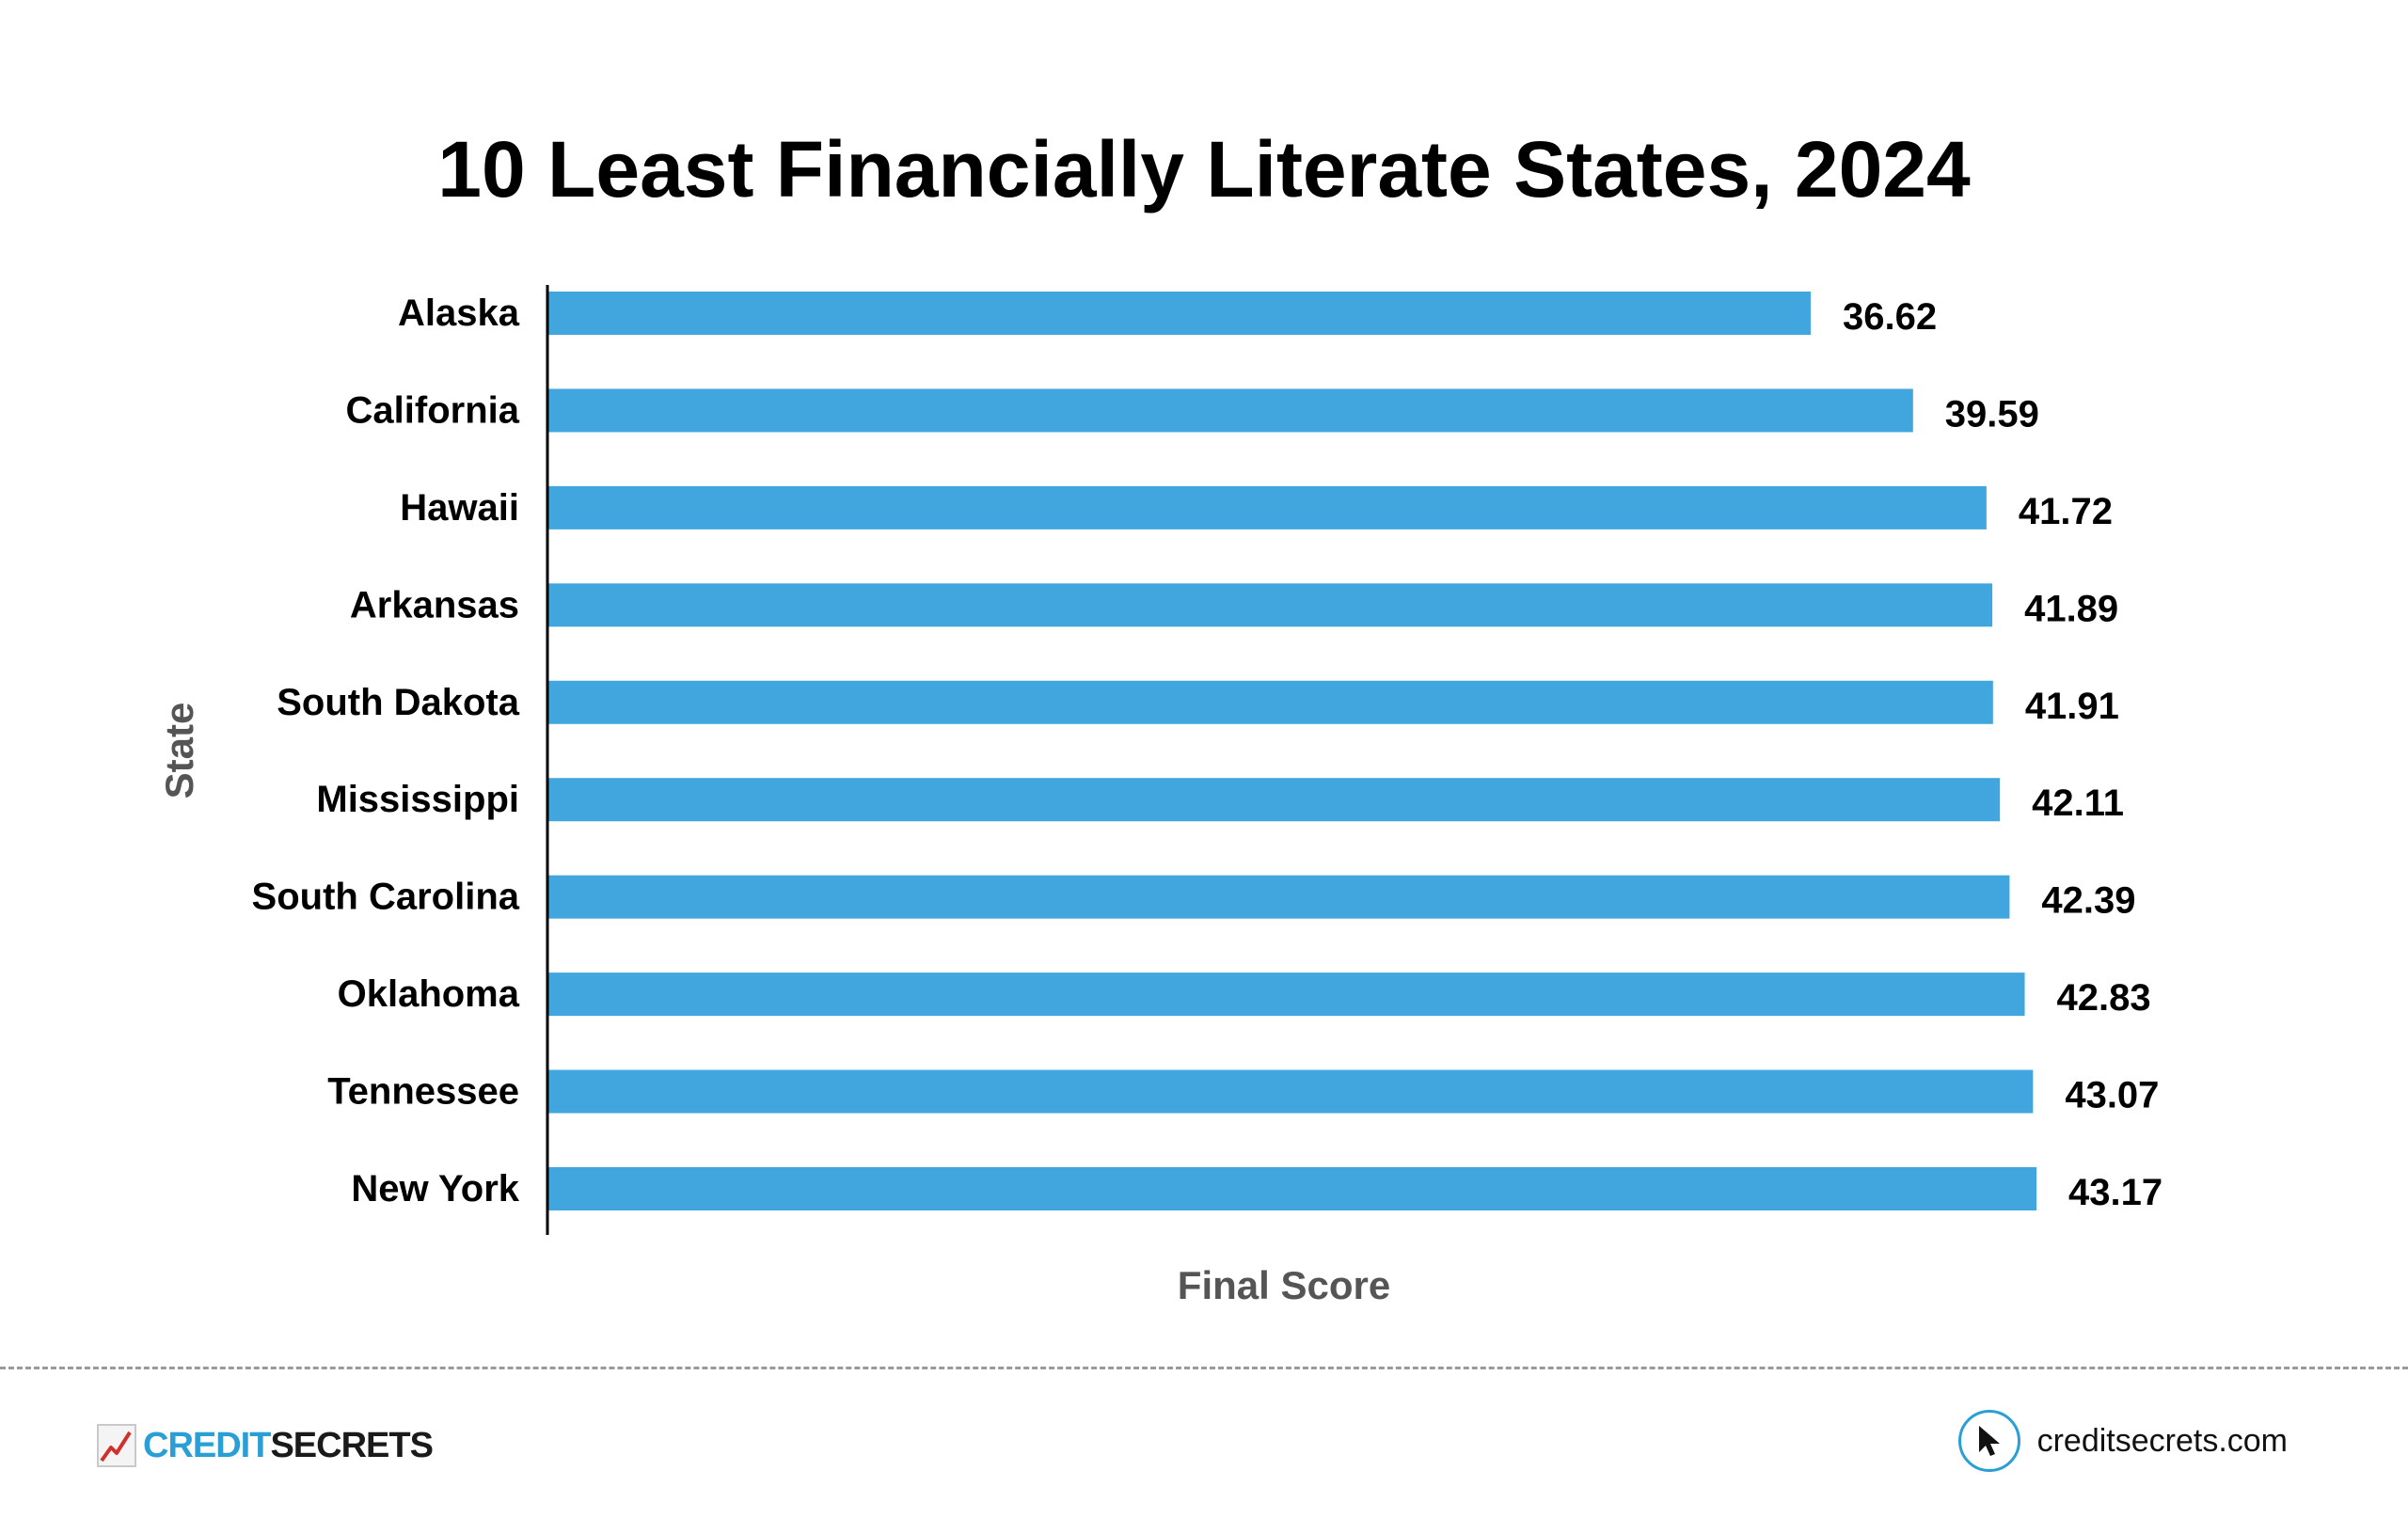 This screenshot has width=2408, height=1518. What do you see at coordinates (2088, 901) in the screenshot?
I see `value-label: 42.39` at bounding box center [2088, 901].